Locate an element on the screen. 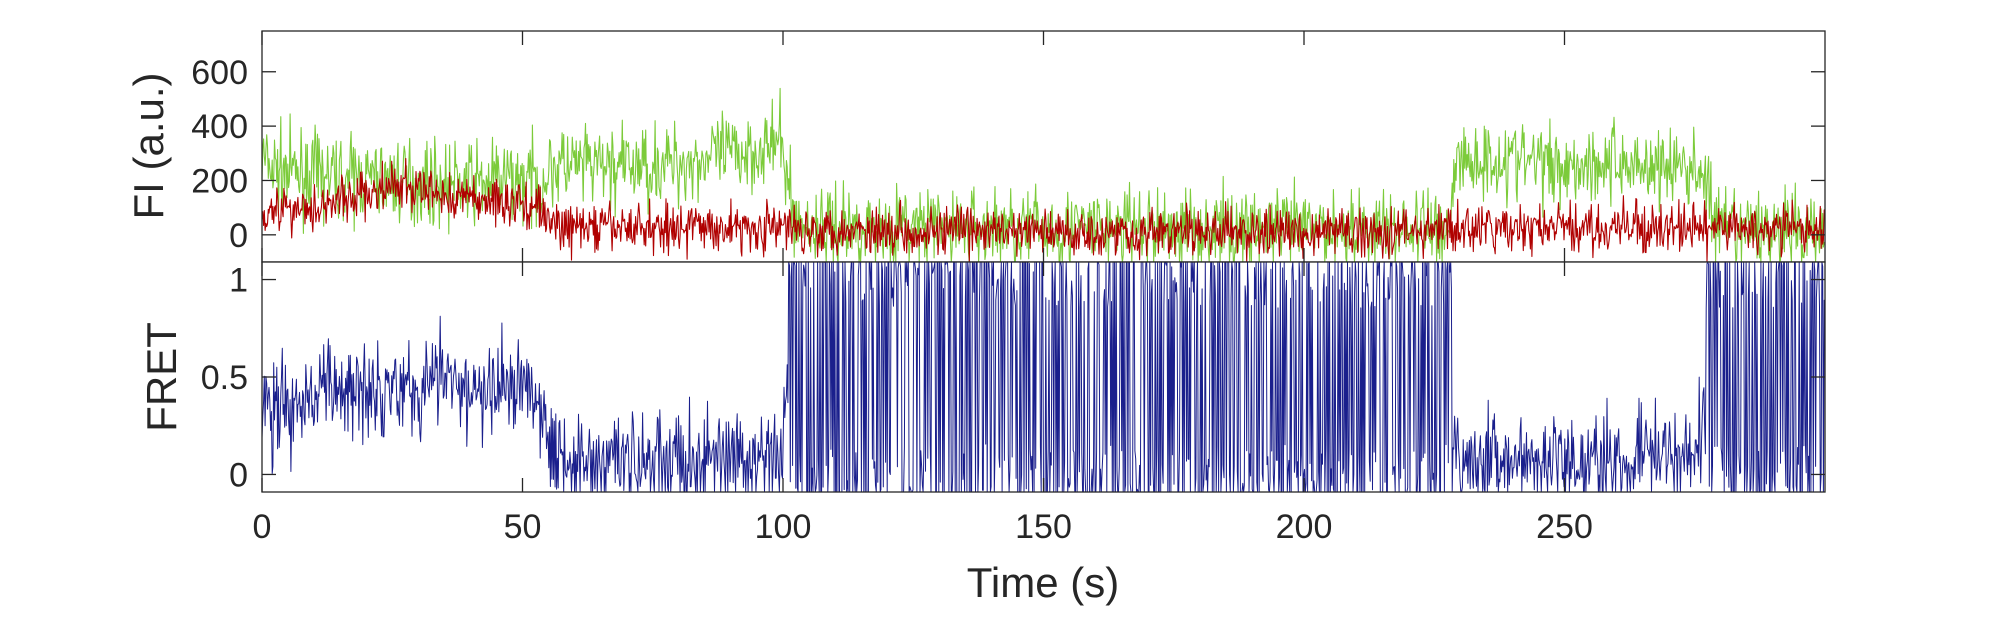 The height and width of the screenshot is (625, 2005). x-tick-label: 150 is located at coordinates (1043, 527).